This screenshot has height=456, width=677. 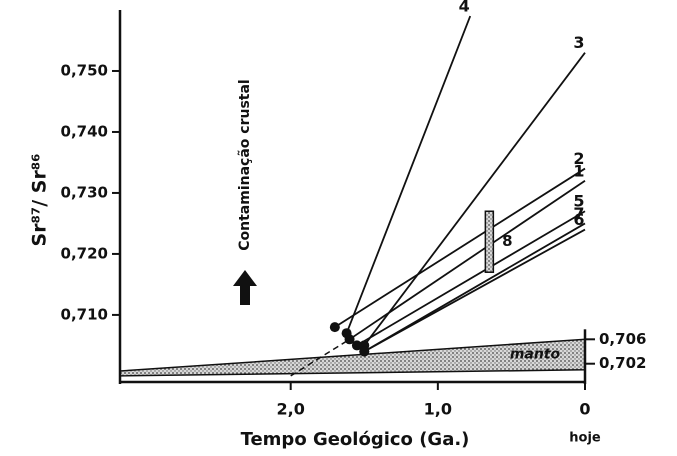 What do you see at coordinates (622, 339) in the screenshot?
I see `y2-tick-label: 0,706` at bounding box center [622, 339].